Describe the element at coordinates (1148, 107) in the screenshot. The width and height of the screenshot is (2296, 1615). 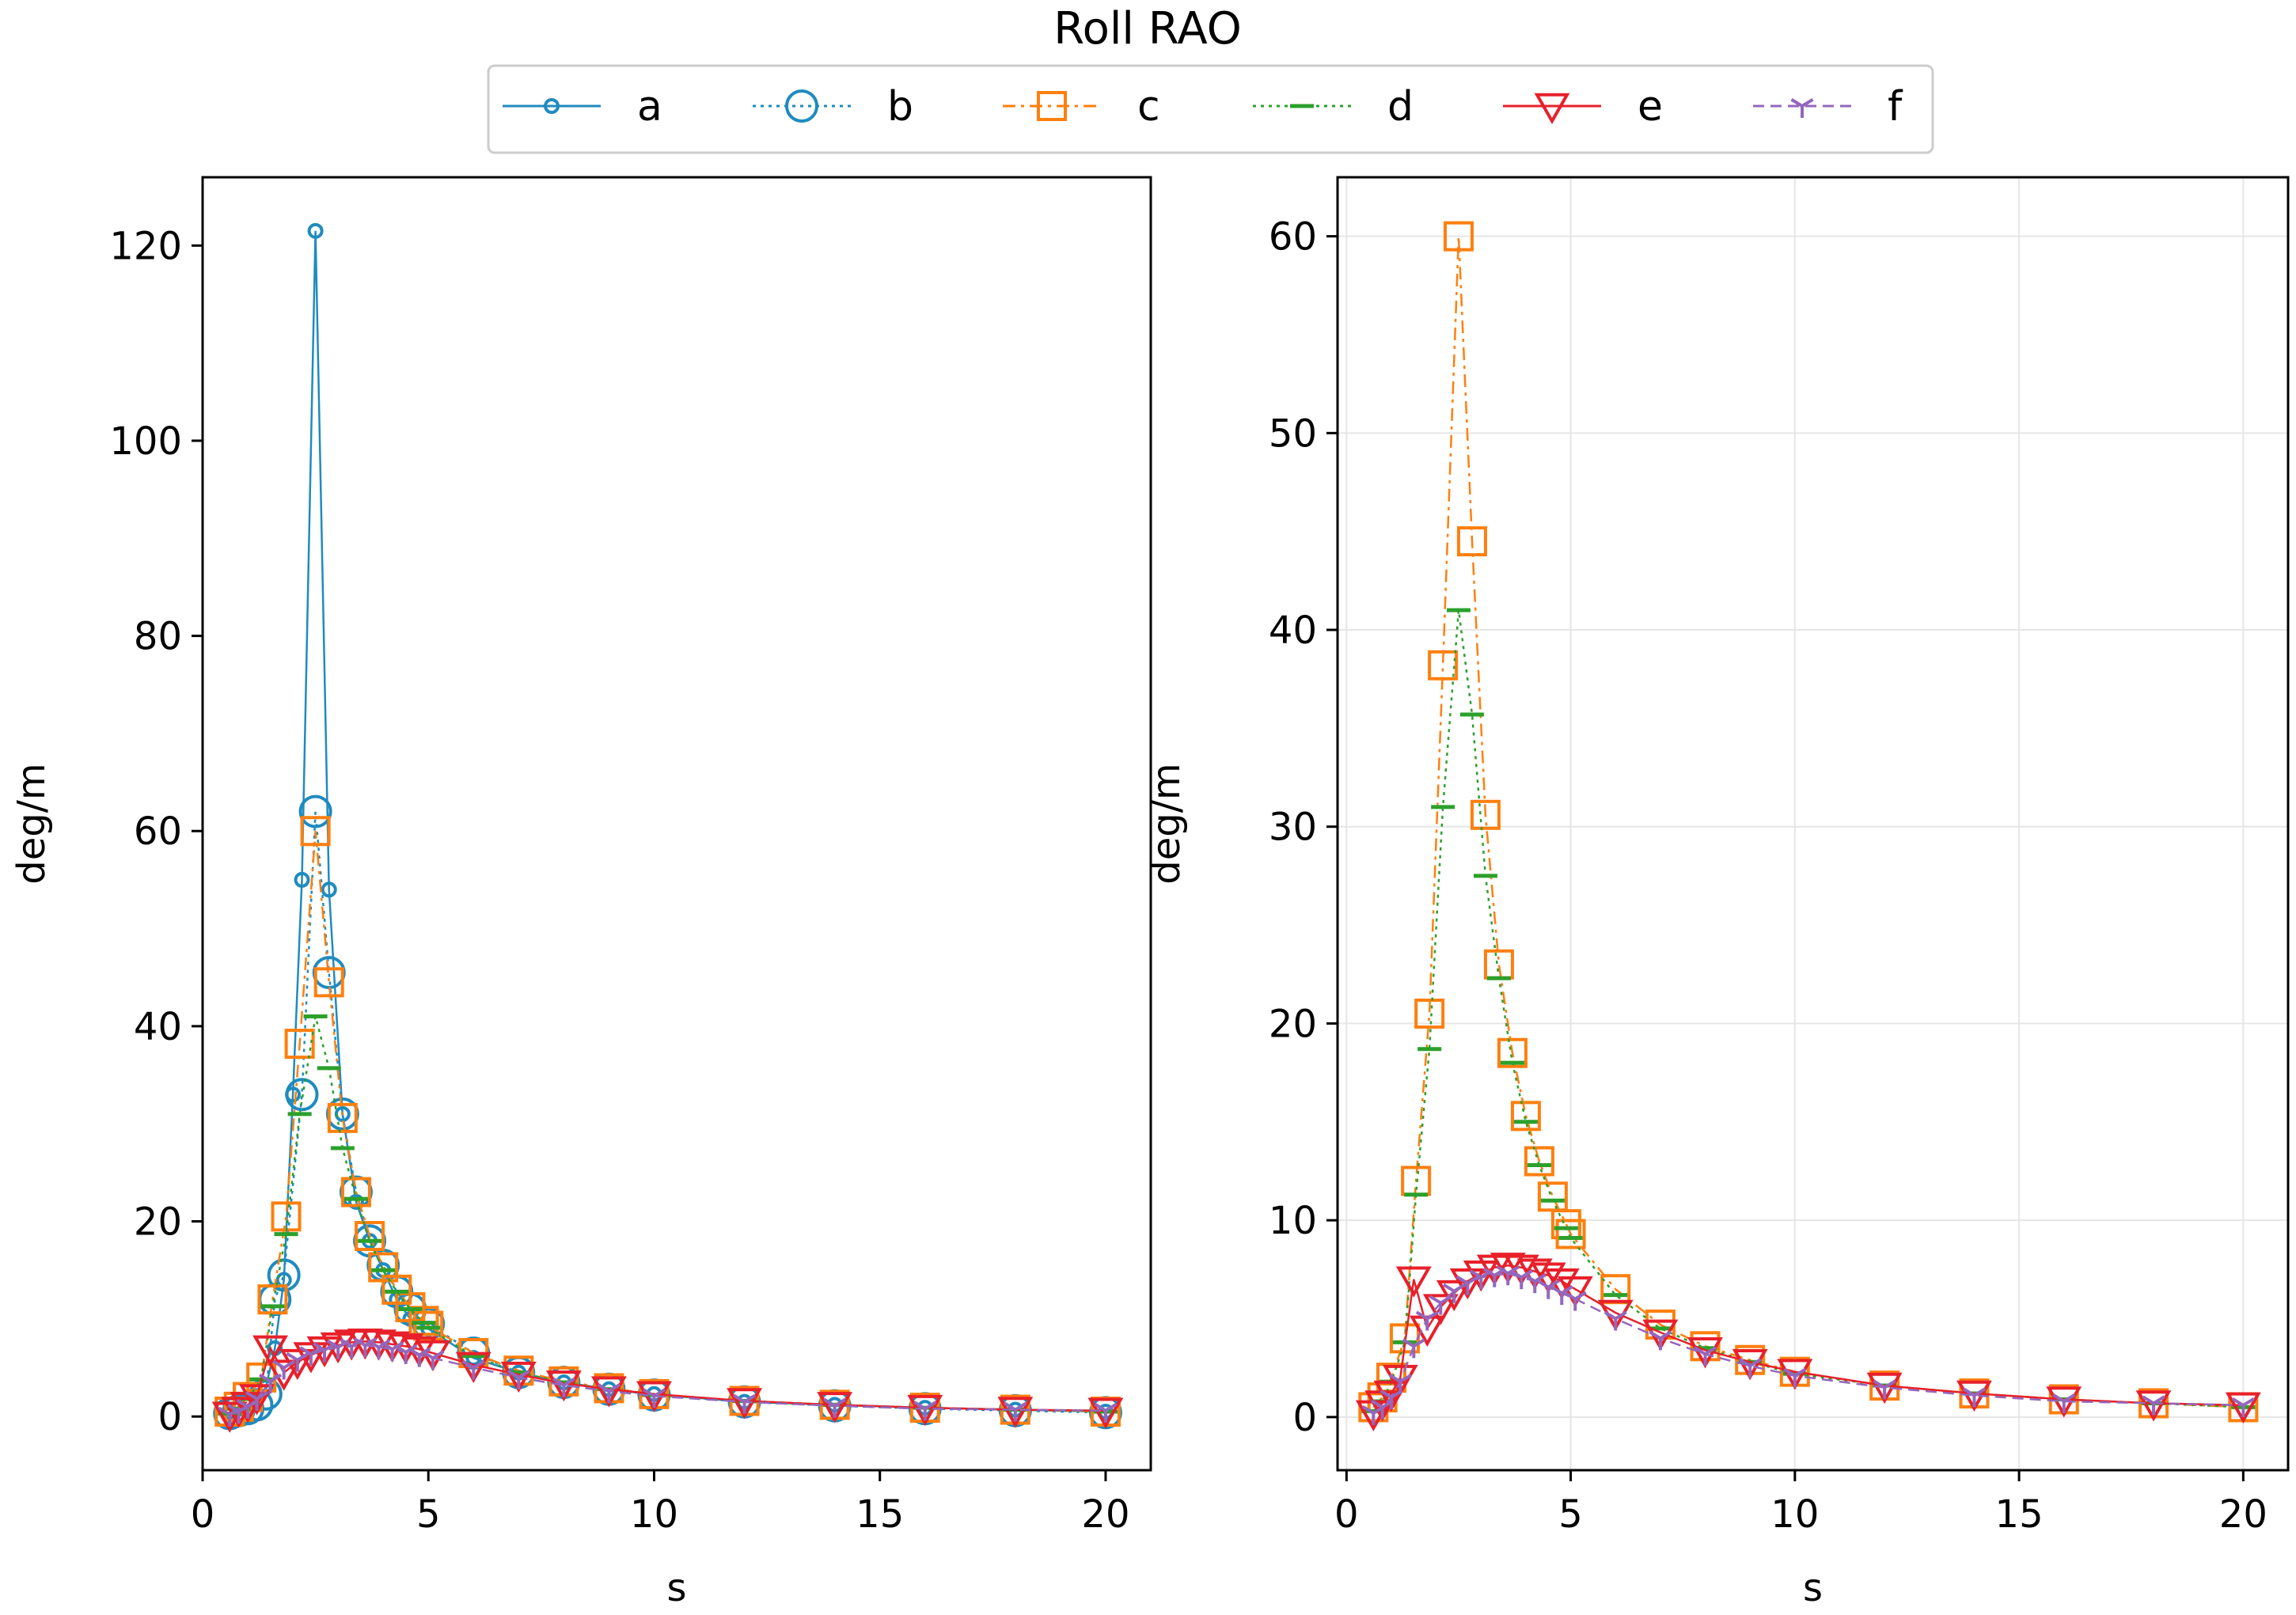
I see `legend-label: c` at that location.